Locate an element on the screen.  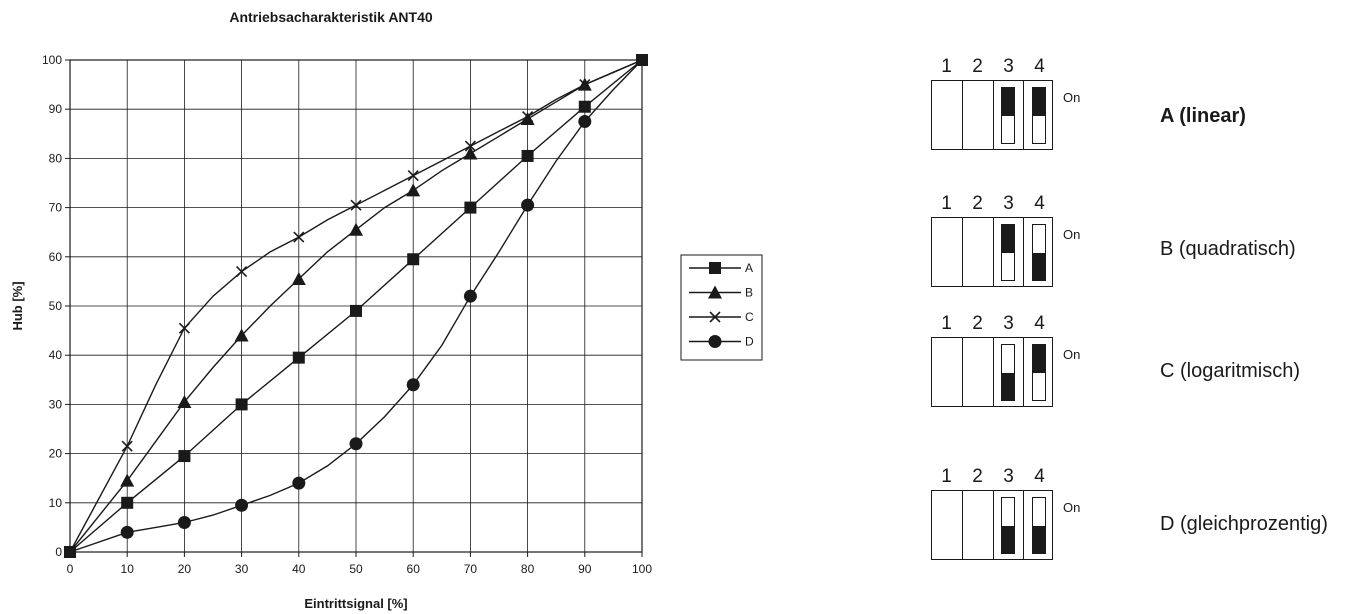
legend-a-marker is located at coordinates (715, 268).